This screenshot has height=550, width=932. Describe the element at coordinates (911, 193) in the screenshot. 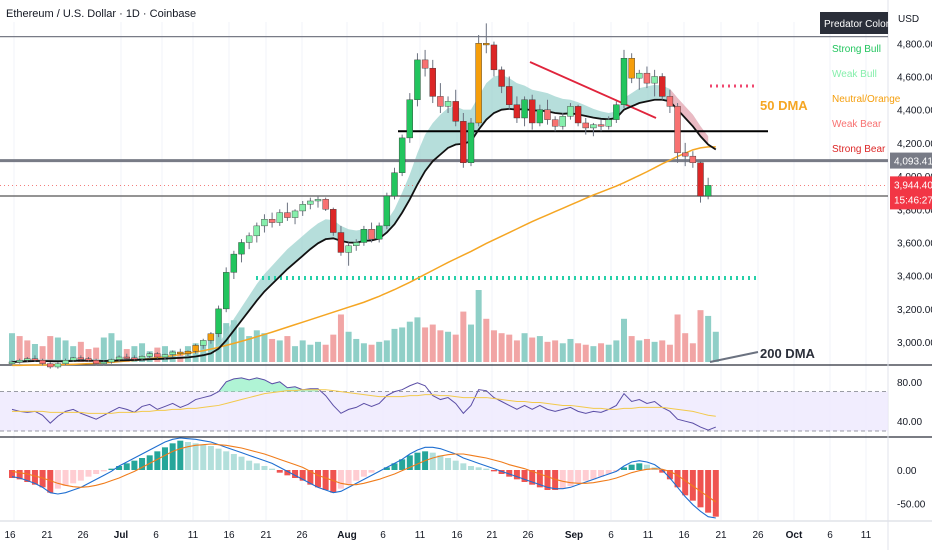

I see `last-price-tag-bg` at that location.